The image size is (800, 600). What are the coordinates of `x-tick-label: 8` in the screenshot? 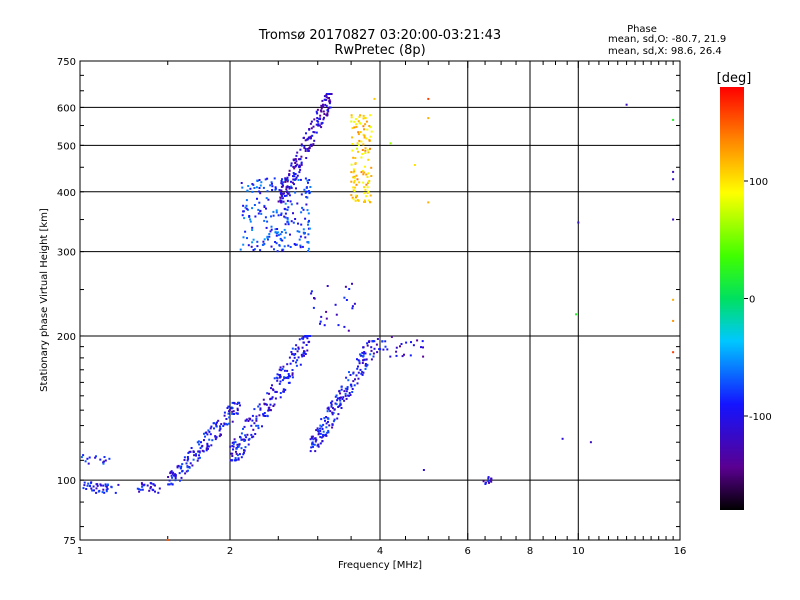 It's located at (530, 551).